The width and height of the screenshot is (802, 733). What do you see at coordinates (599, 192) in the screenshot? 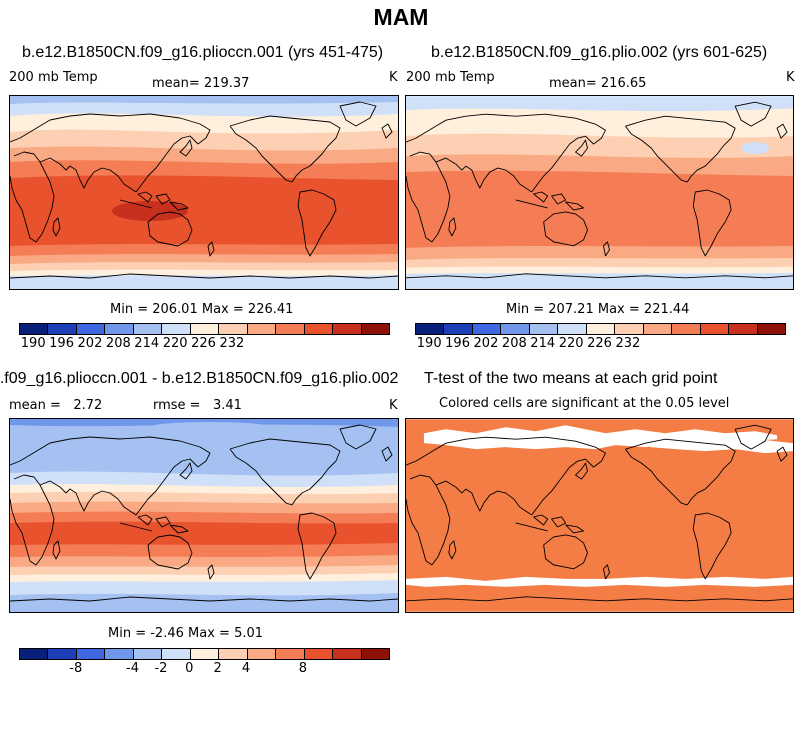
I see `panel2-map` at bounding box center [599, 192].